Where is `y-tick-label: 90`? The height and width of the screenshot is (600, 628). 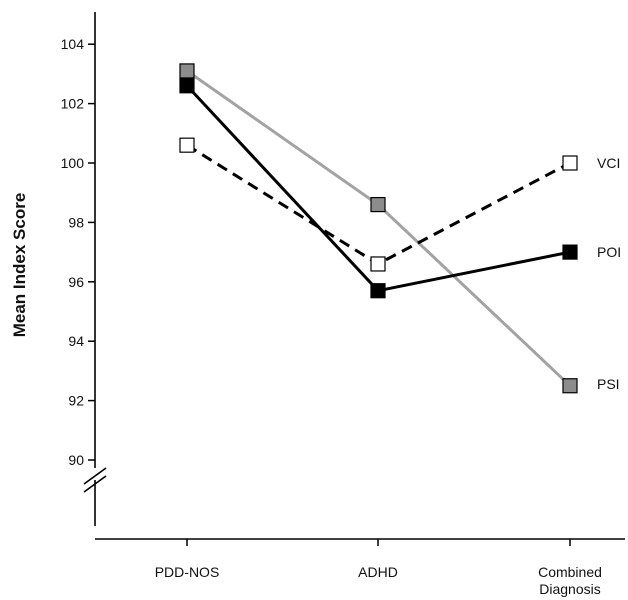
y-tick-label: 90 is located at coordinates (76, 460).